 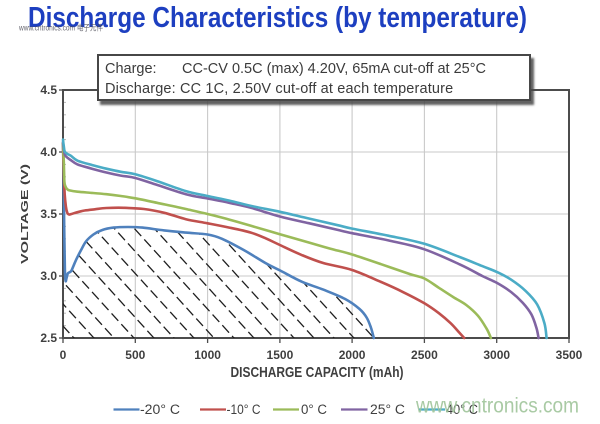 What do you see at coordinates (314, 409) in the screenshot?
I see `svg-text: 0° C` at bounding box center [314, 409].